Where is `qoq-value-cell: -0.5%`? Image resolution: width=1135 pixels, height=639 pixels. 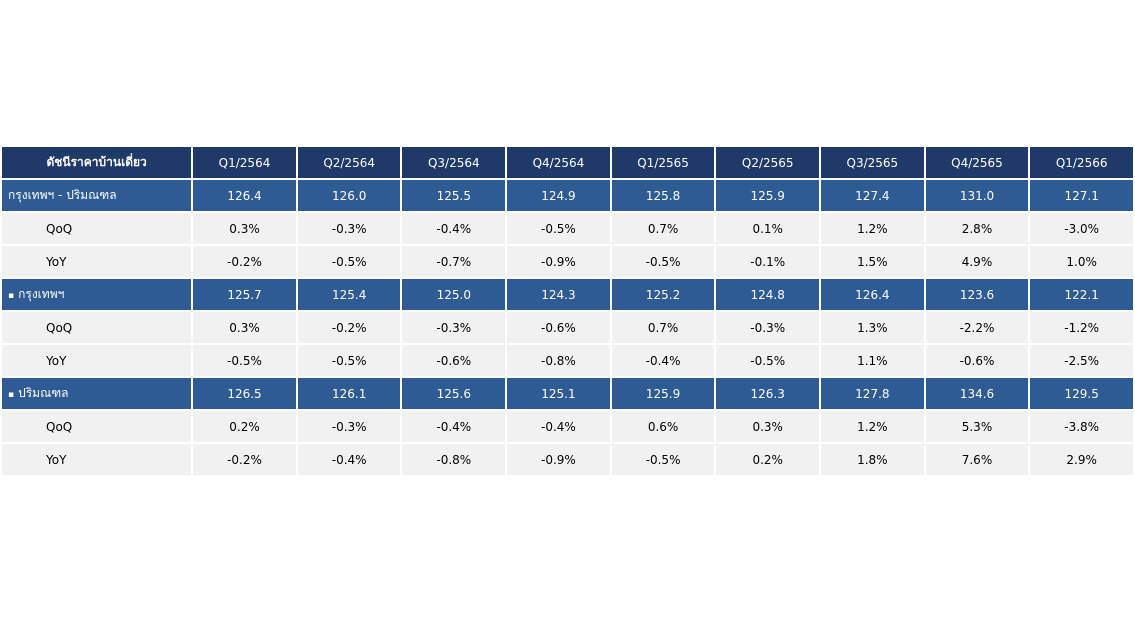
qoq-value-cell: -0.5% is located at coordinates (558, 228).